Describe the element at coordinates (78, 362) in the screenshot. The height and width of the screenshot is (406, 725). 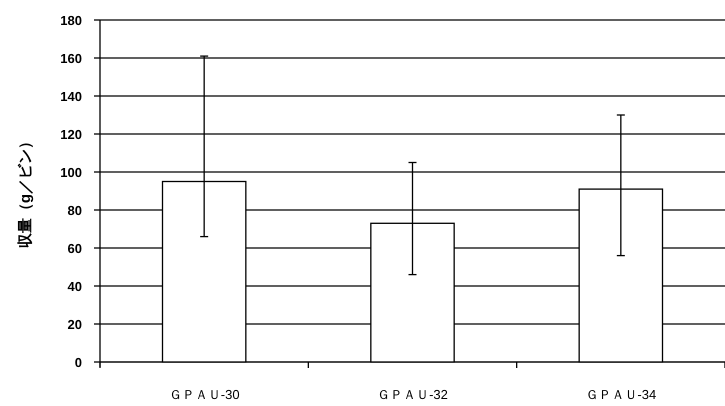
I see `y-tick-label: 0` at that location.